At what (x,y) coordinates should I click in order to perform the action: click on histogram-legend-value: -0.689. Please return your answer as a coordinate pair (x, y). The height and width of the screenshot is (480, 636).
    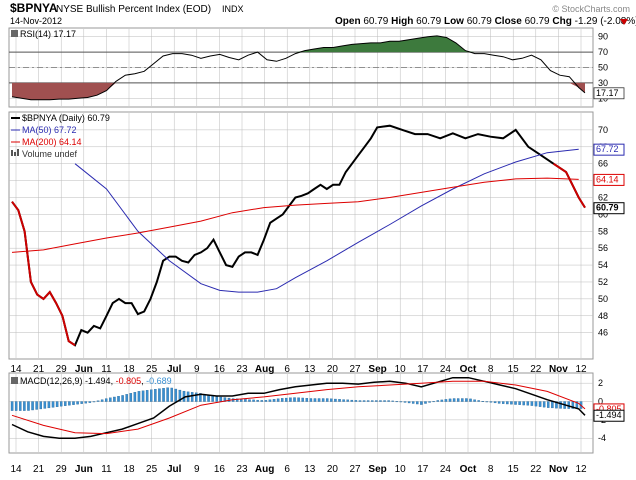
    Looking at the image, I should click on (159, 381).